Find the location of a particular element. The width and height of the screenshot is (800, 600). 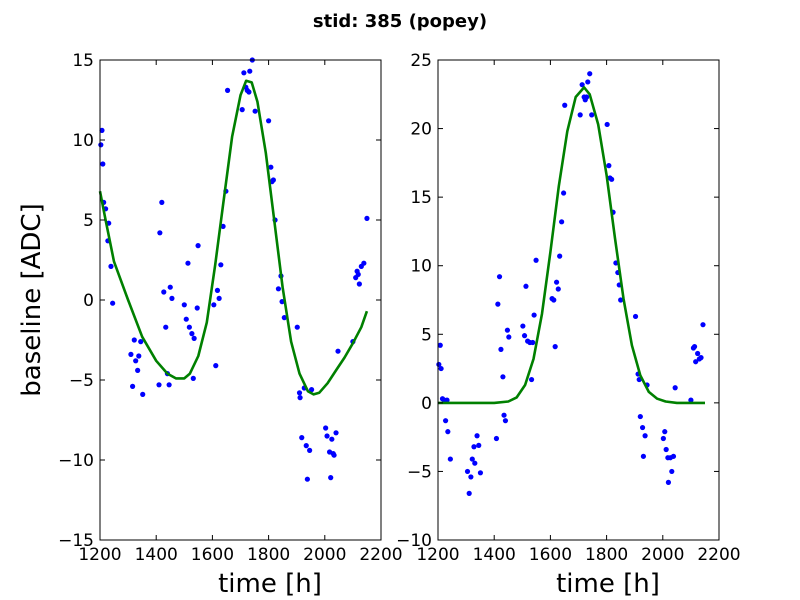

y-tick-label: 20 is located at coordinates (421, 130).